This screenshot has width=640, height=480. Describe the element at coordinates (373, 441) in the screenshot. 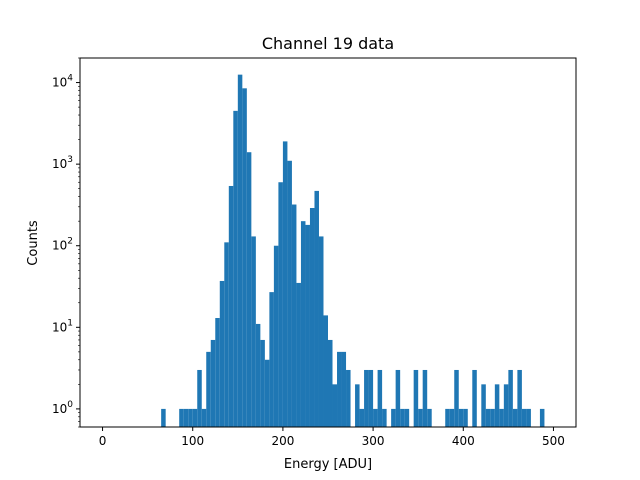

I see `x-tick-label: 300` at that location.